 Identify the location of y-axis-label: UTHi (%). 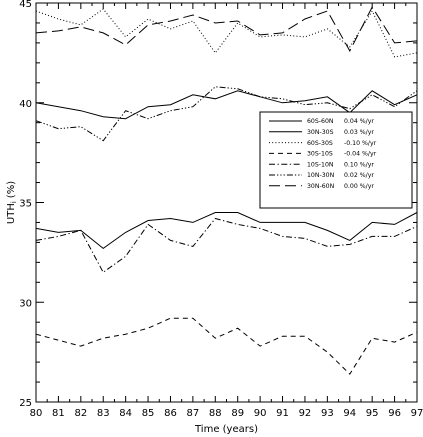
(12, 202).